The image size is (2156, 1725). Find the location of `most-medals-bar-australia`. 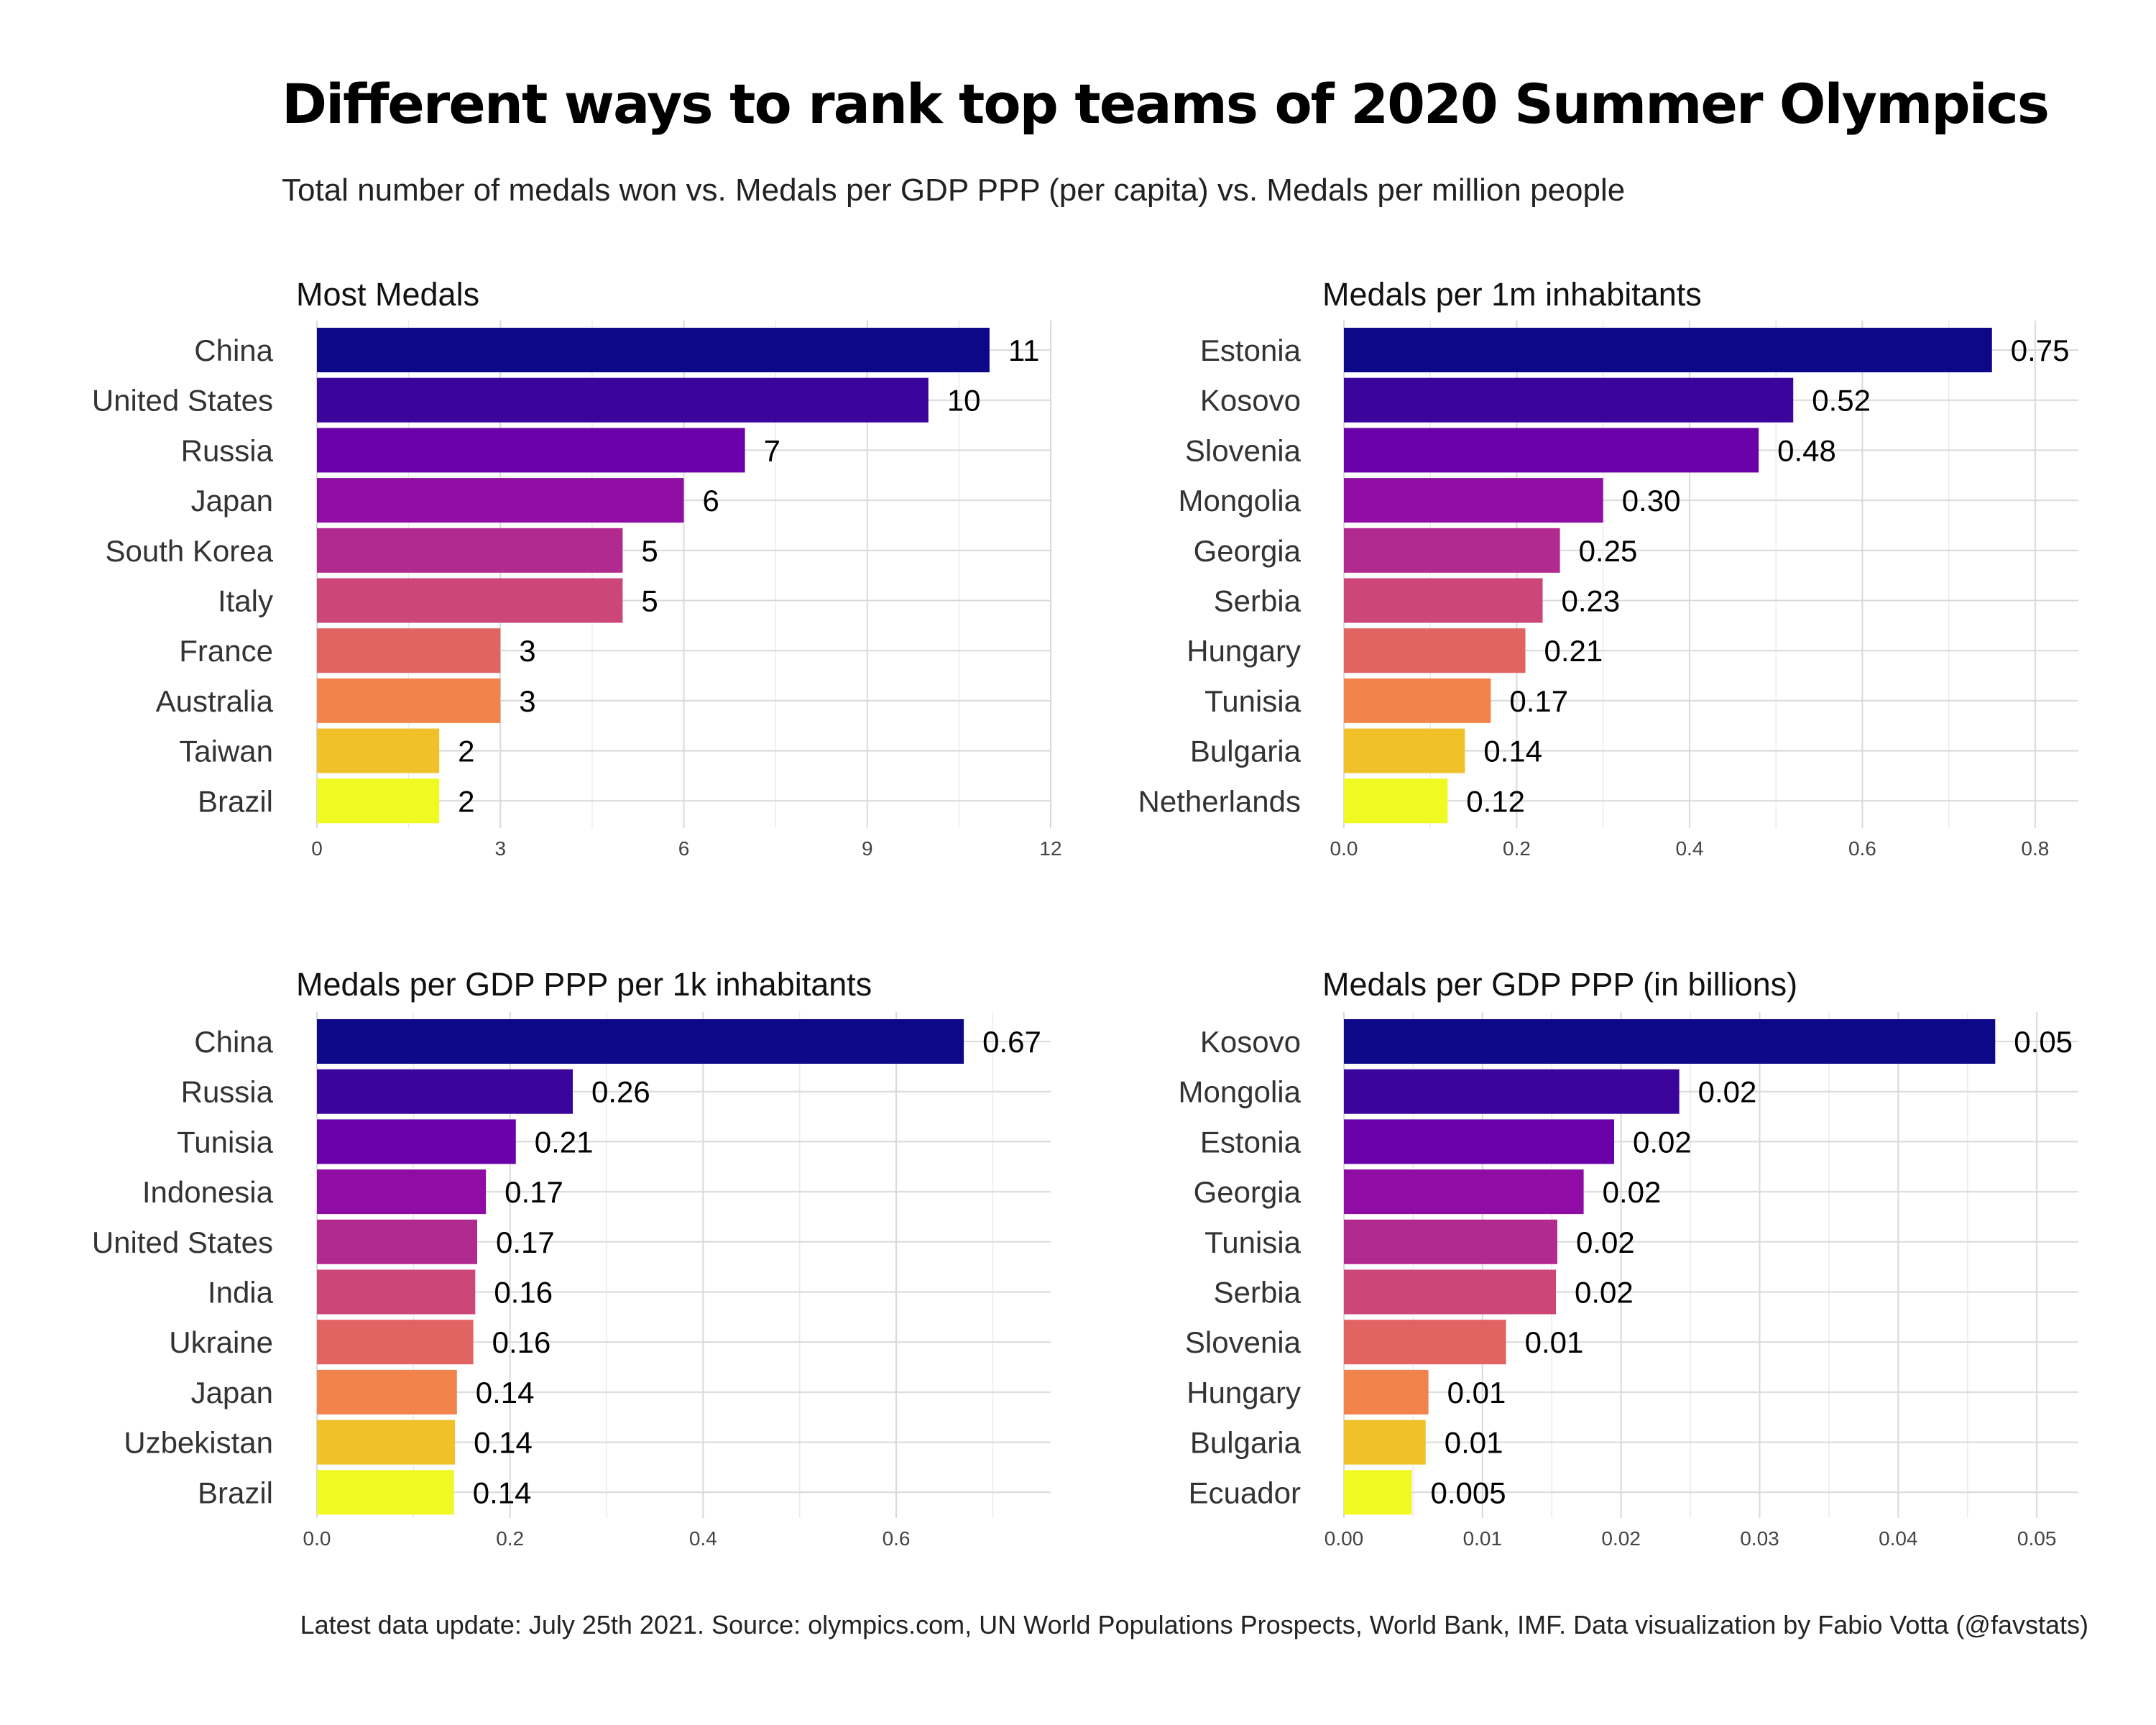

most-medals-bar-australia is located at coordinates (409, 700).